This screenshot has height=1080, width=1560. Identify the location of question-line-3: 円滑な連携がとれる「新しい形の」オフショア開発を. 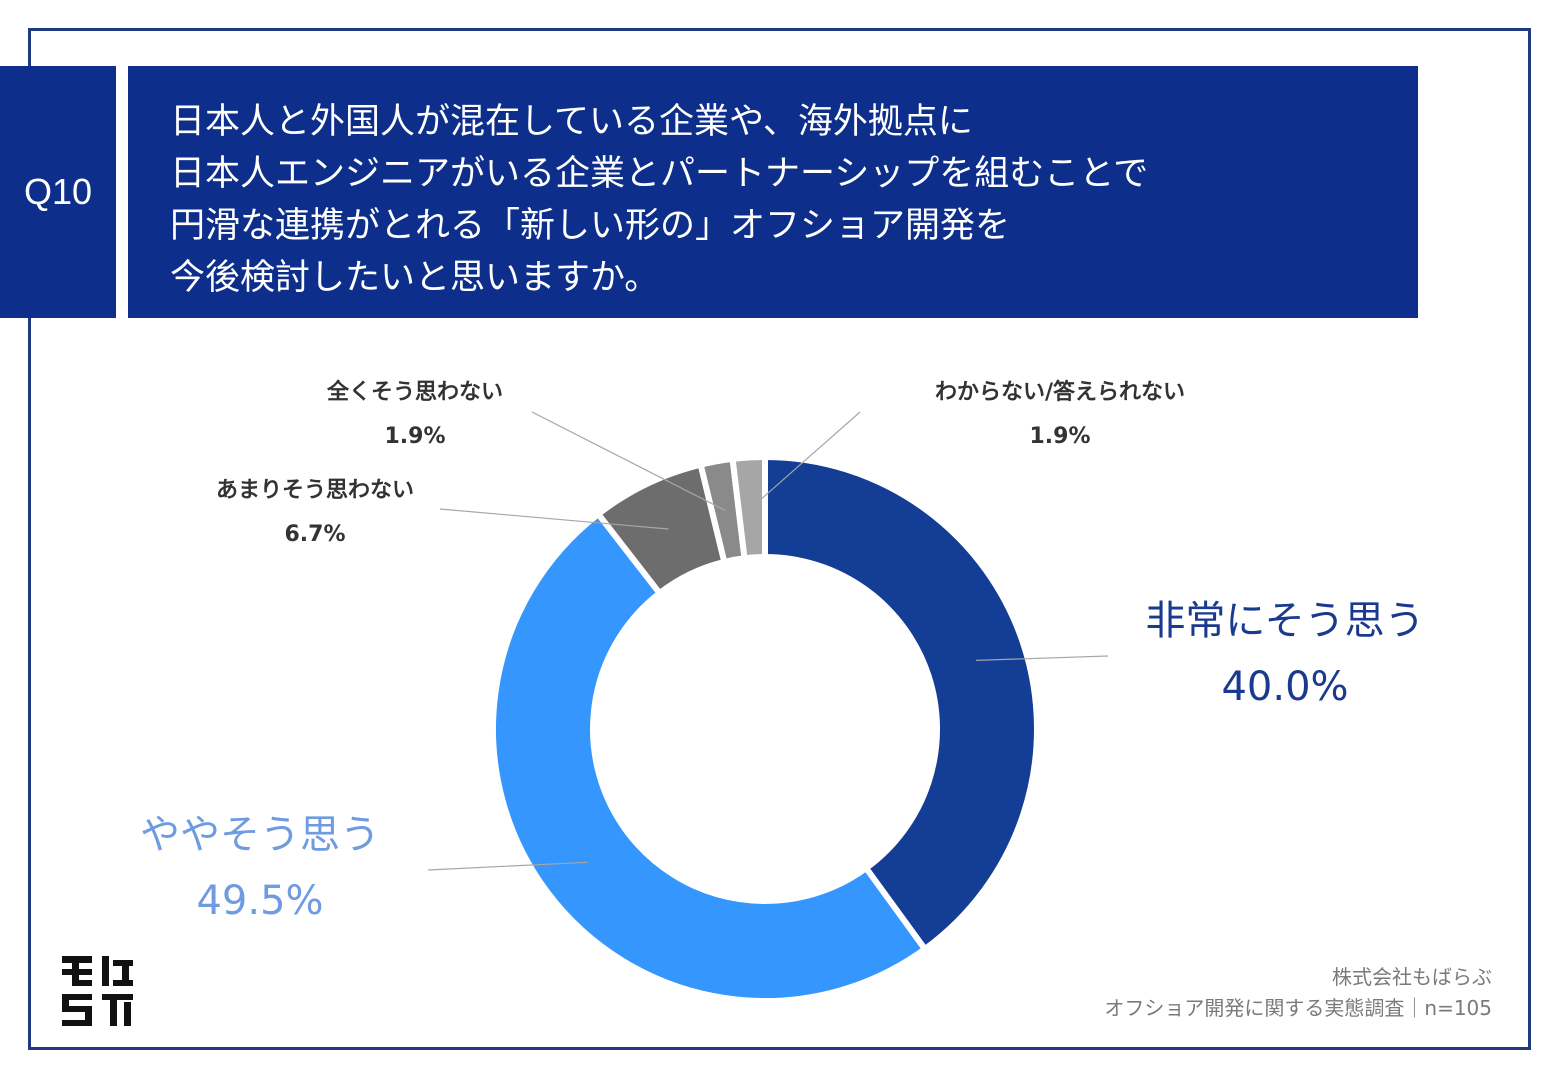
(590, 226).